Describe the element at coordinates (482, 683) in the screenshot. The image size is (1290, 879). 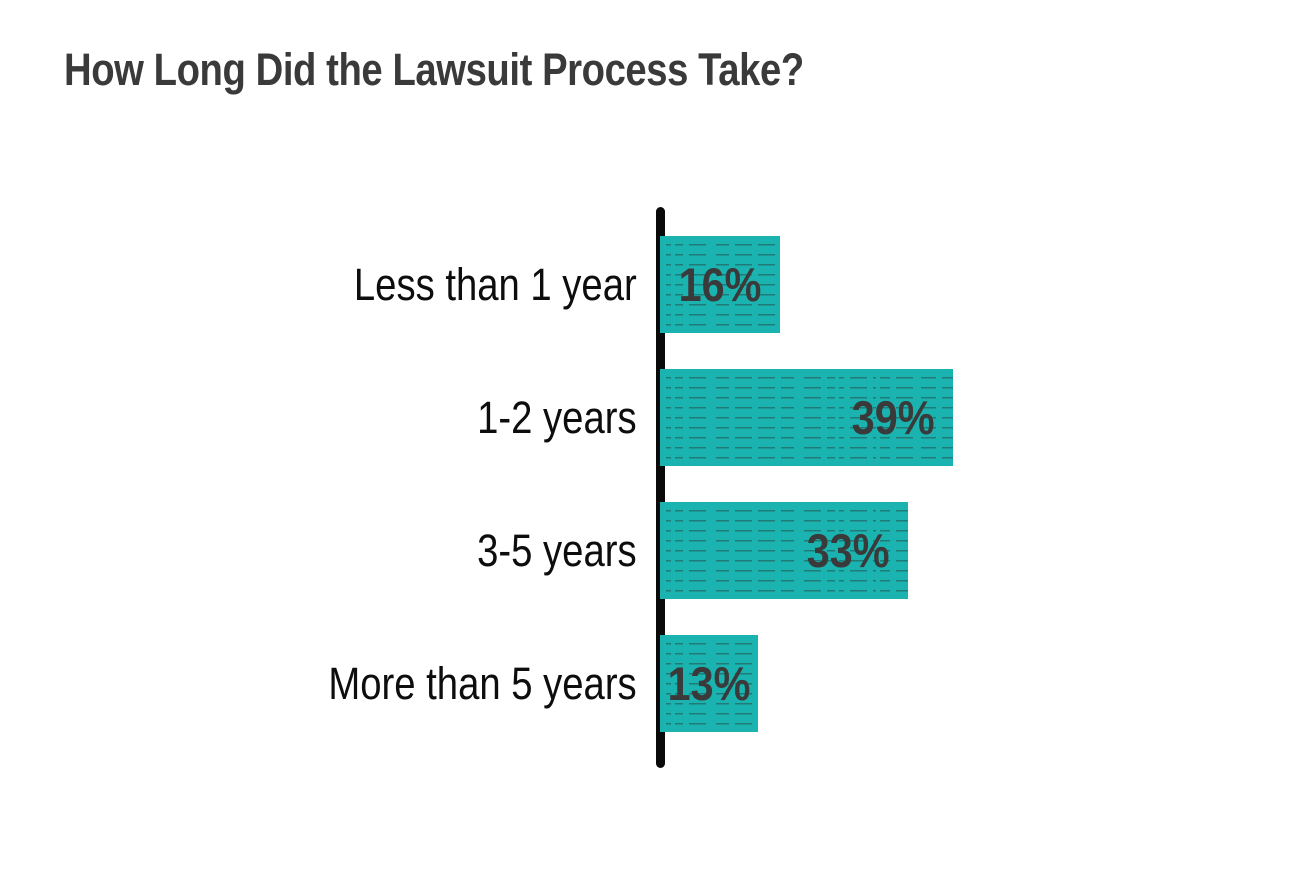
I see `category-label-more-than-5-years: More than 5 years` at that location.